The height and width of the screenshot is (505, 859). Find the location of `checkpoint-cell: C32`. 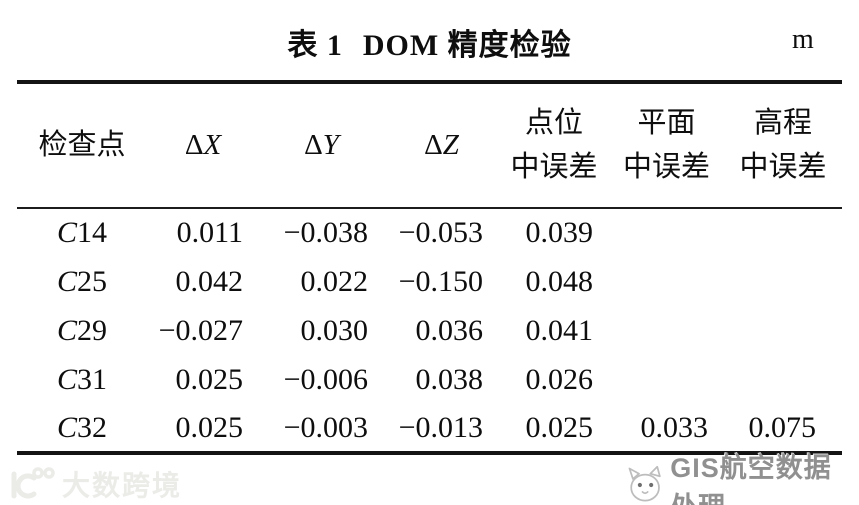

checkpoint-cell: C32 is located at coordinates (82, 428).